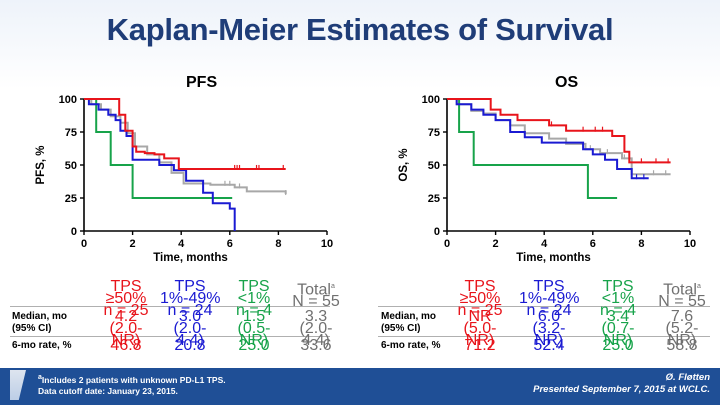 This screenshot has height=405, width=720. What do you see at coordinates (71, 199) in the screenshot?
I see `pfs-y-tick-label: 25` at bounding box center [71, 199].